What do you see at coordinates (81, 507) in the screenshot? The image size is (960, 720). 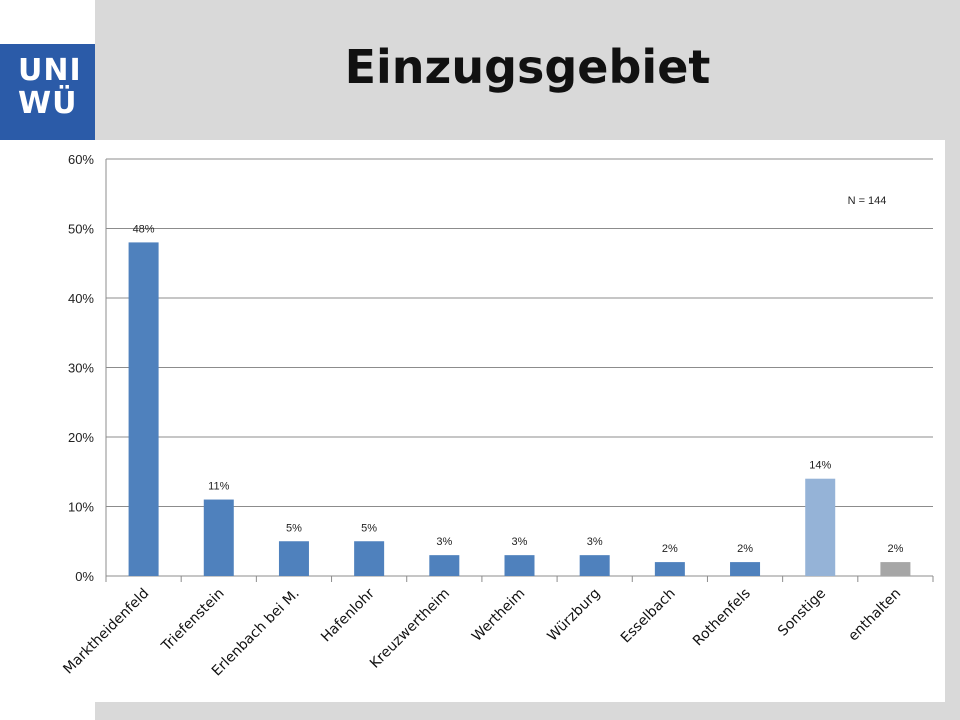 I see `y-tick-label: 10%` at bounding box center [81, 507].